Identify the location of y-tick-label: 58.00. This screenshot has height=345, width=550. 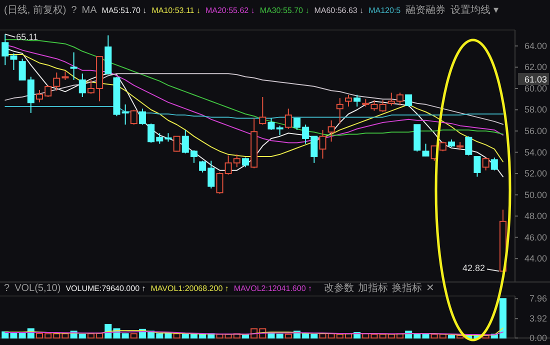
(535, 109).